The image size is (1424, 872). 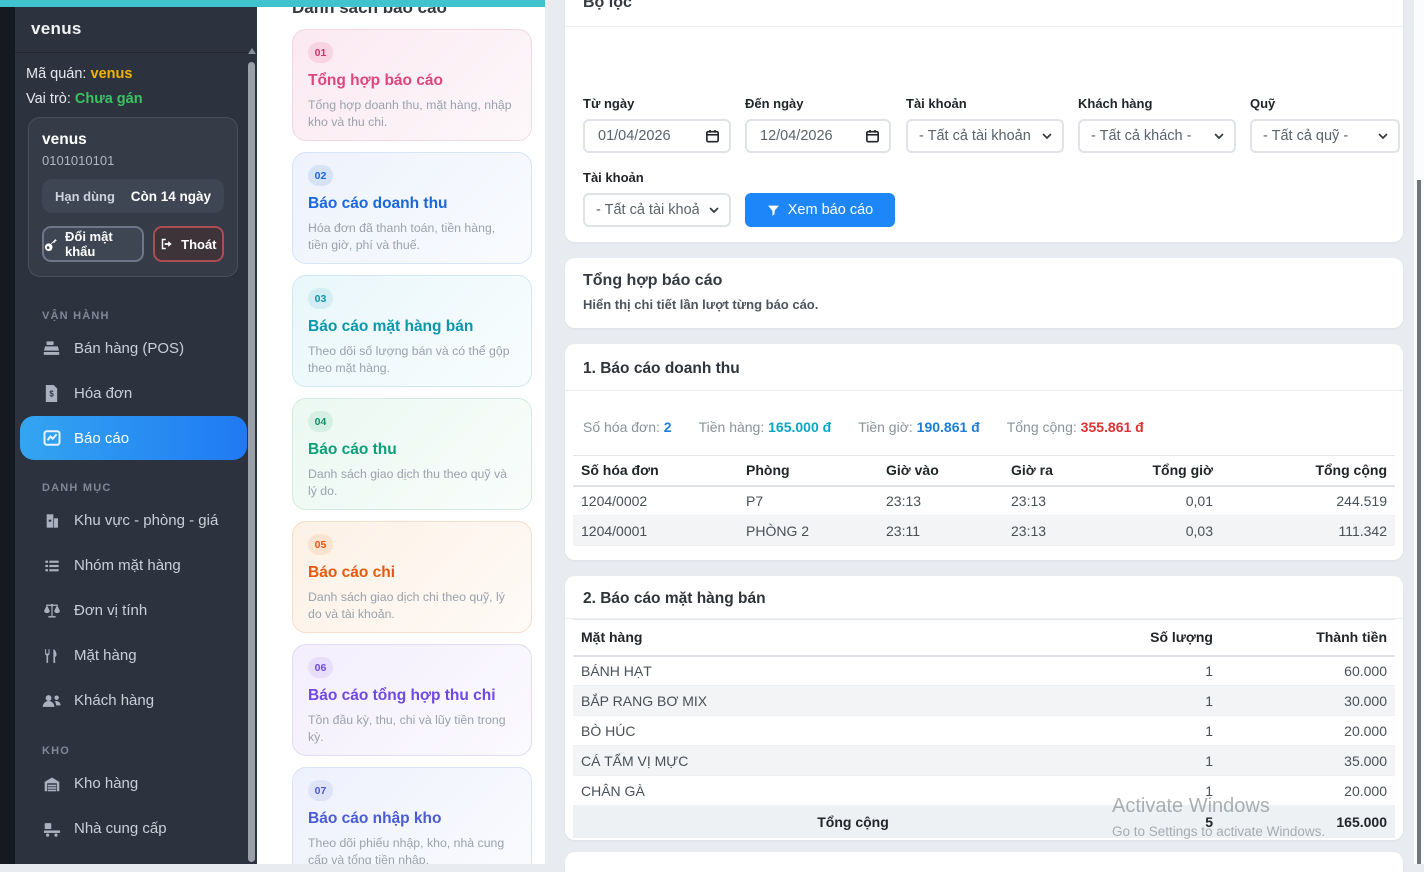 What do you see at coordinates (103, 393) in the screenshot?
I see `sidebar-item-label: Hóa đơn` at bounding box center [103, 393].